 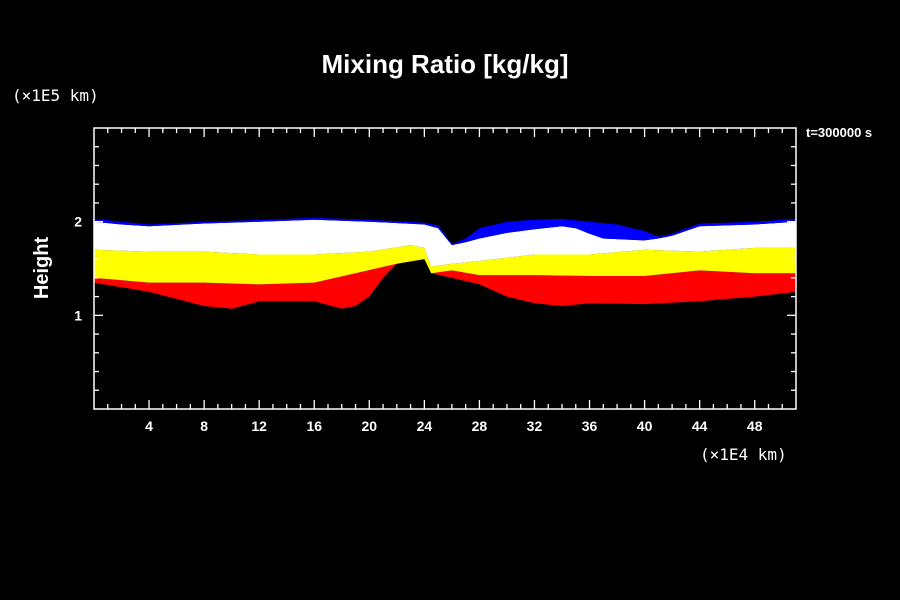 I want to click on x-tick-label: 24, so click(x=425, y=426).